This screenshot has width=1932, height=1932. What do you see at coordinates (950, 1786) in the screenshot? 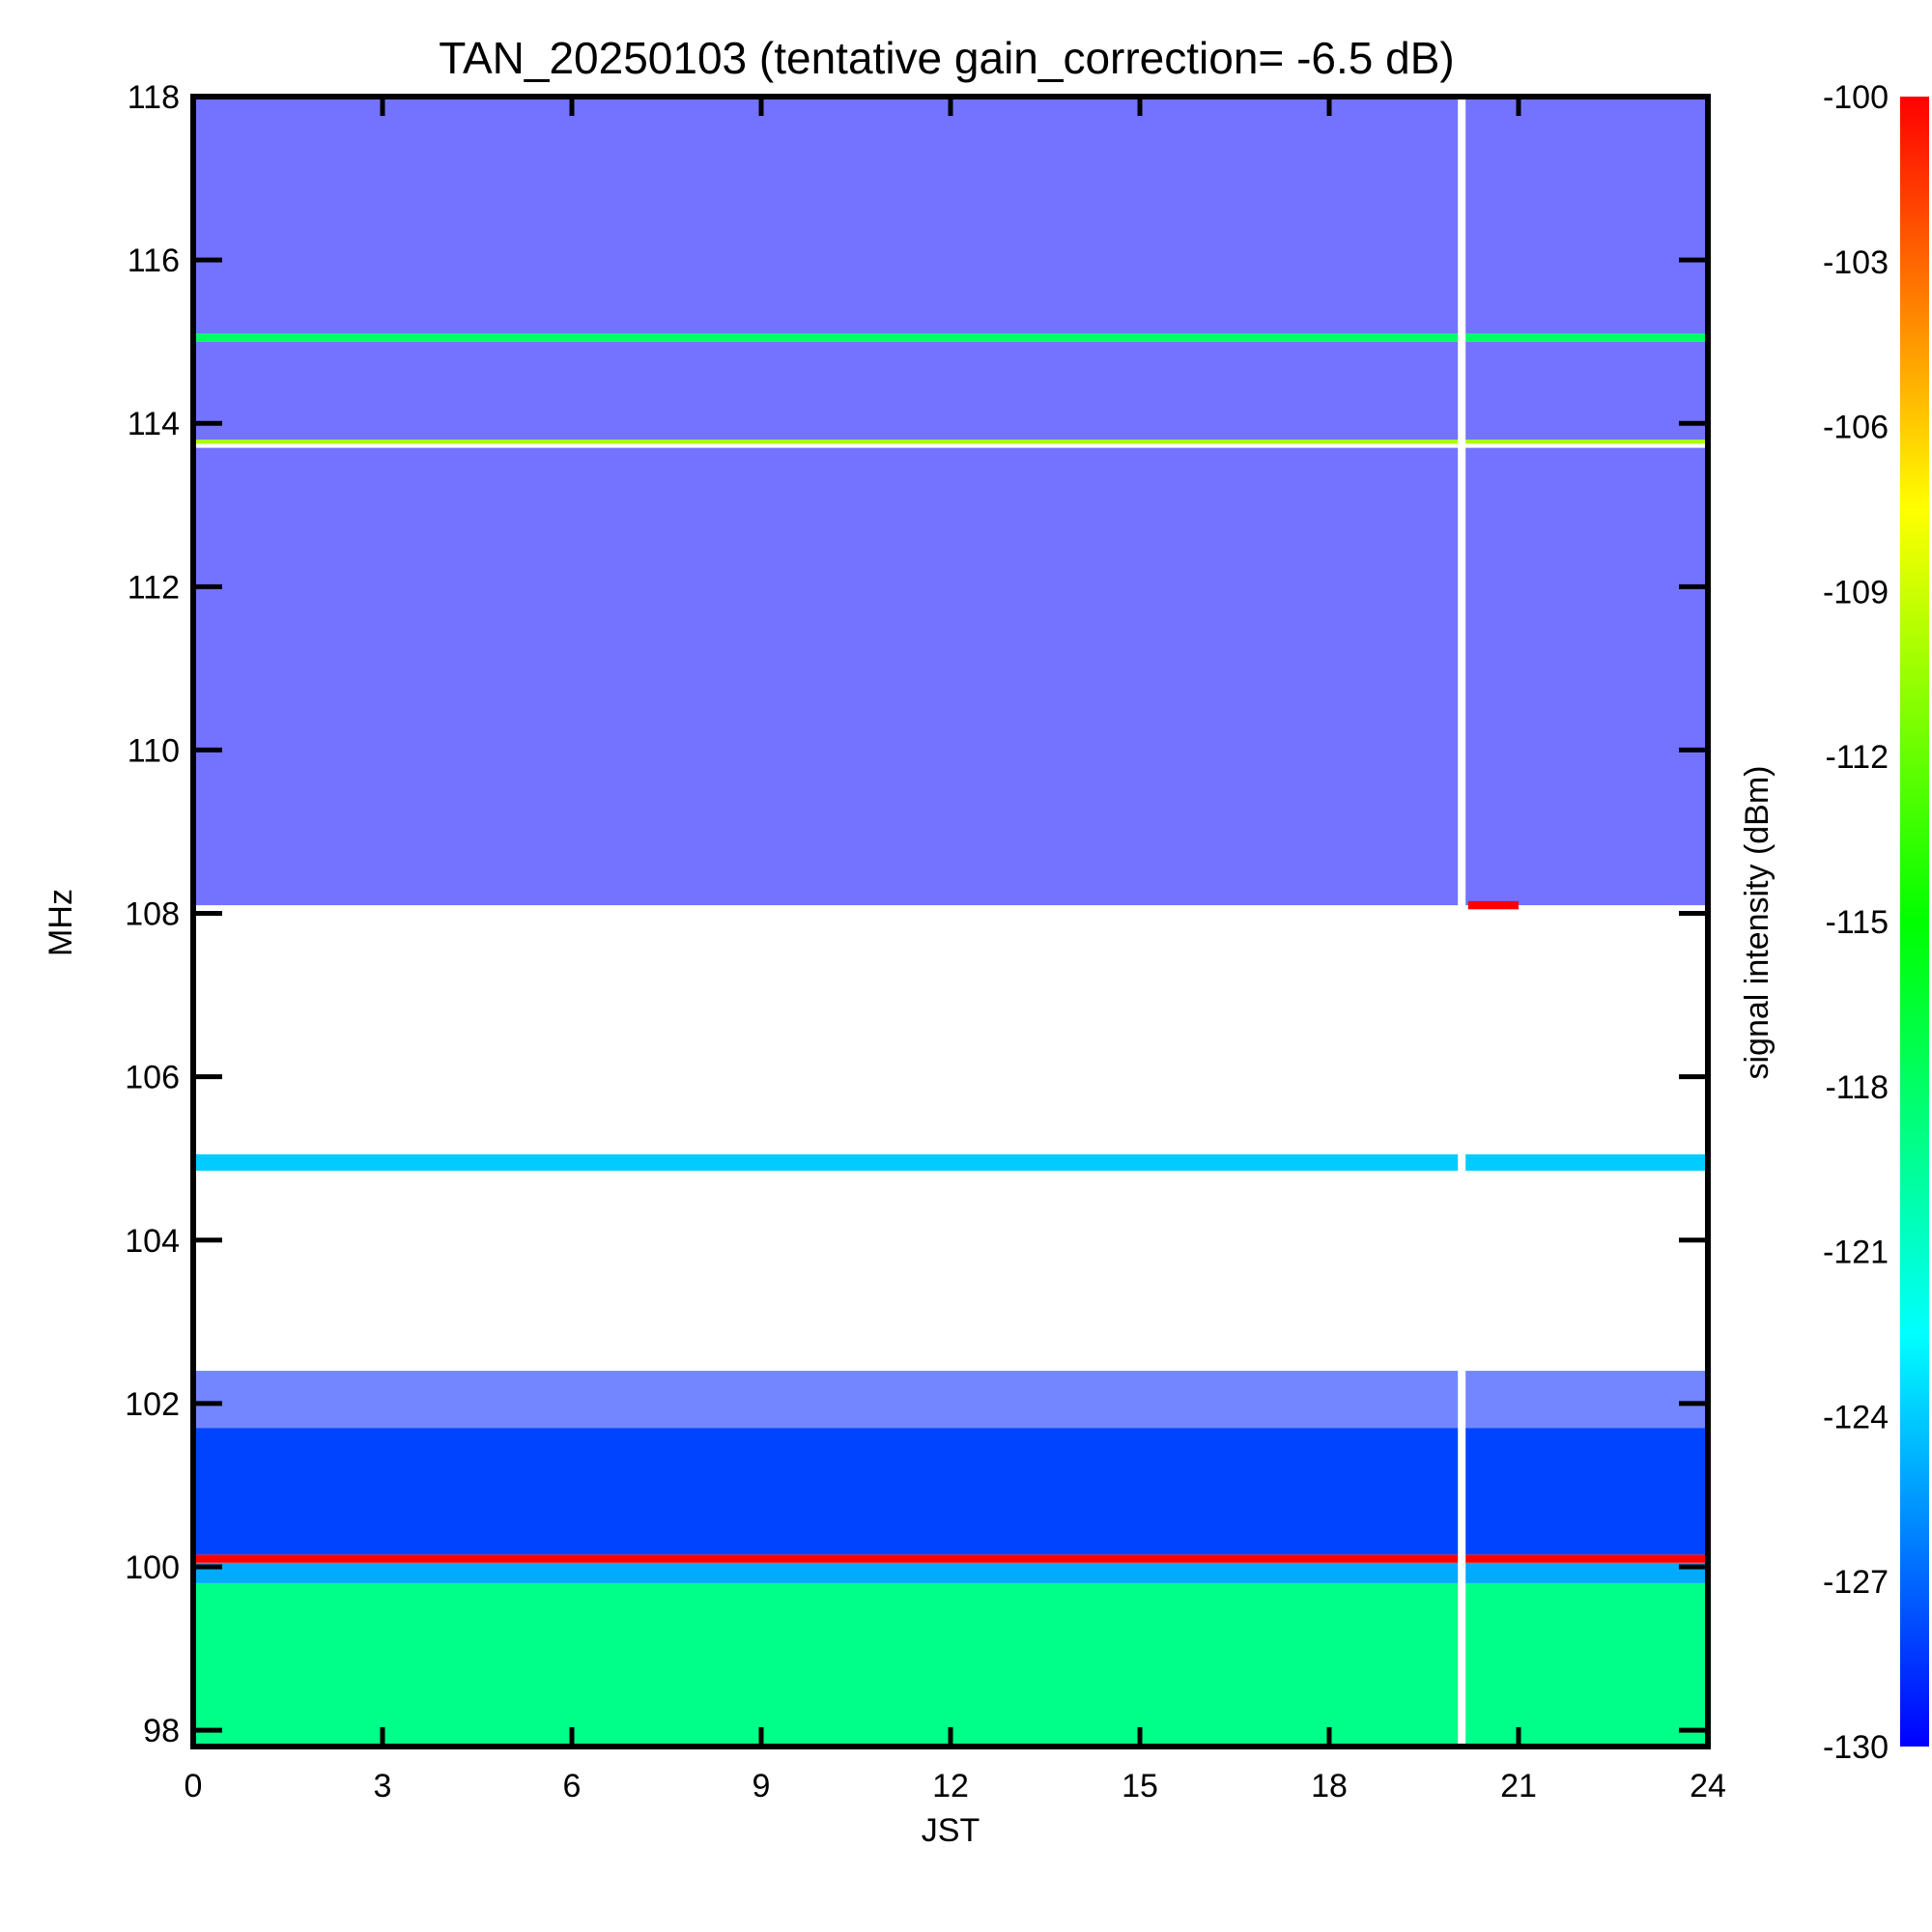
I see `x-tick-label: 12` at bounding box center [950, 1786].